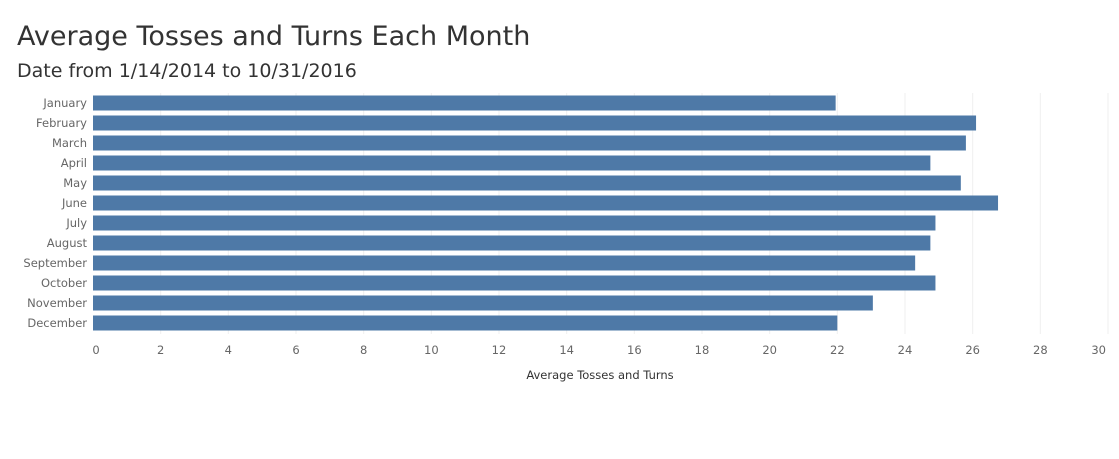 This screenshot has width=1119, height=459. Describe the element at coordinates (702, 350) in the screenshot. I see `x-tick-label: 18` at that location.